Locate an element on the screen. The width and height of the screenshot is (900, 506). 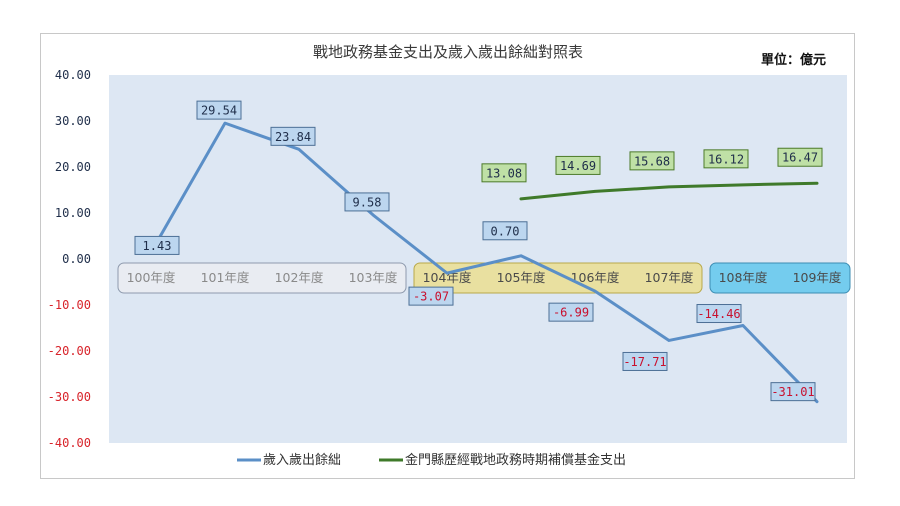
y-tick-label: -40.00 is located at coordinates (69, 443).